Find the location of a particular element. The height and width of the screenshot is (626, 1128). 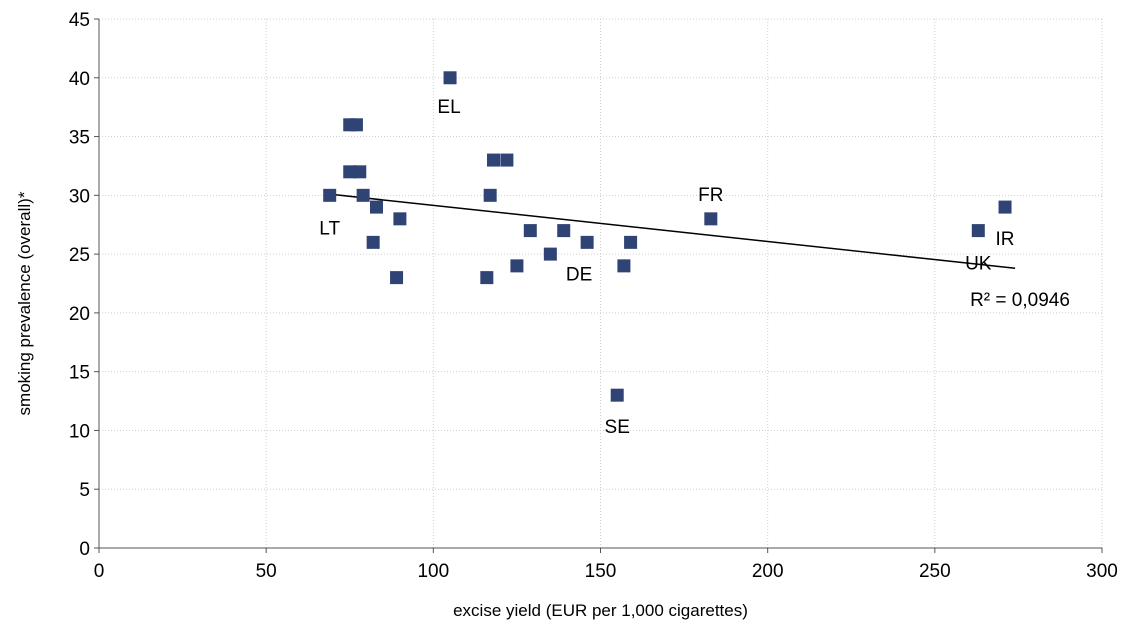

point-label: SE is located at coordinates (617, 427).